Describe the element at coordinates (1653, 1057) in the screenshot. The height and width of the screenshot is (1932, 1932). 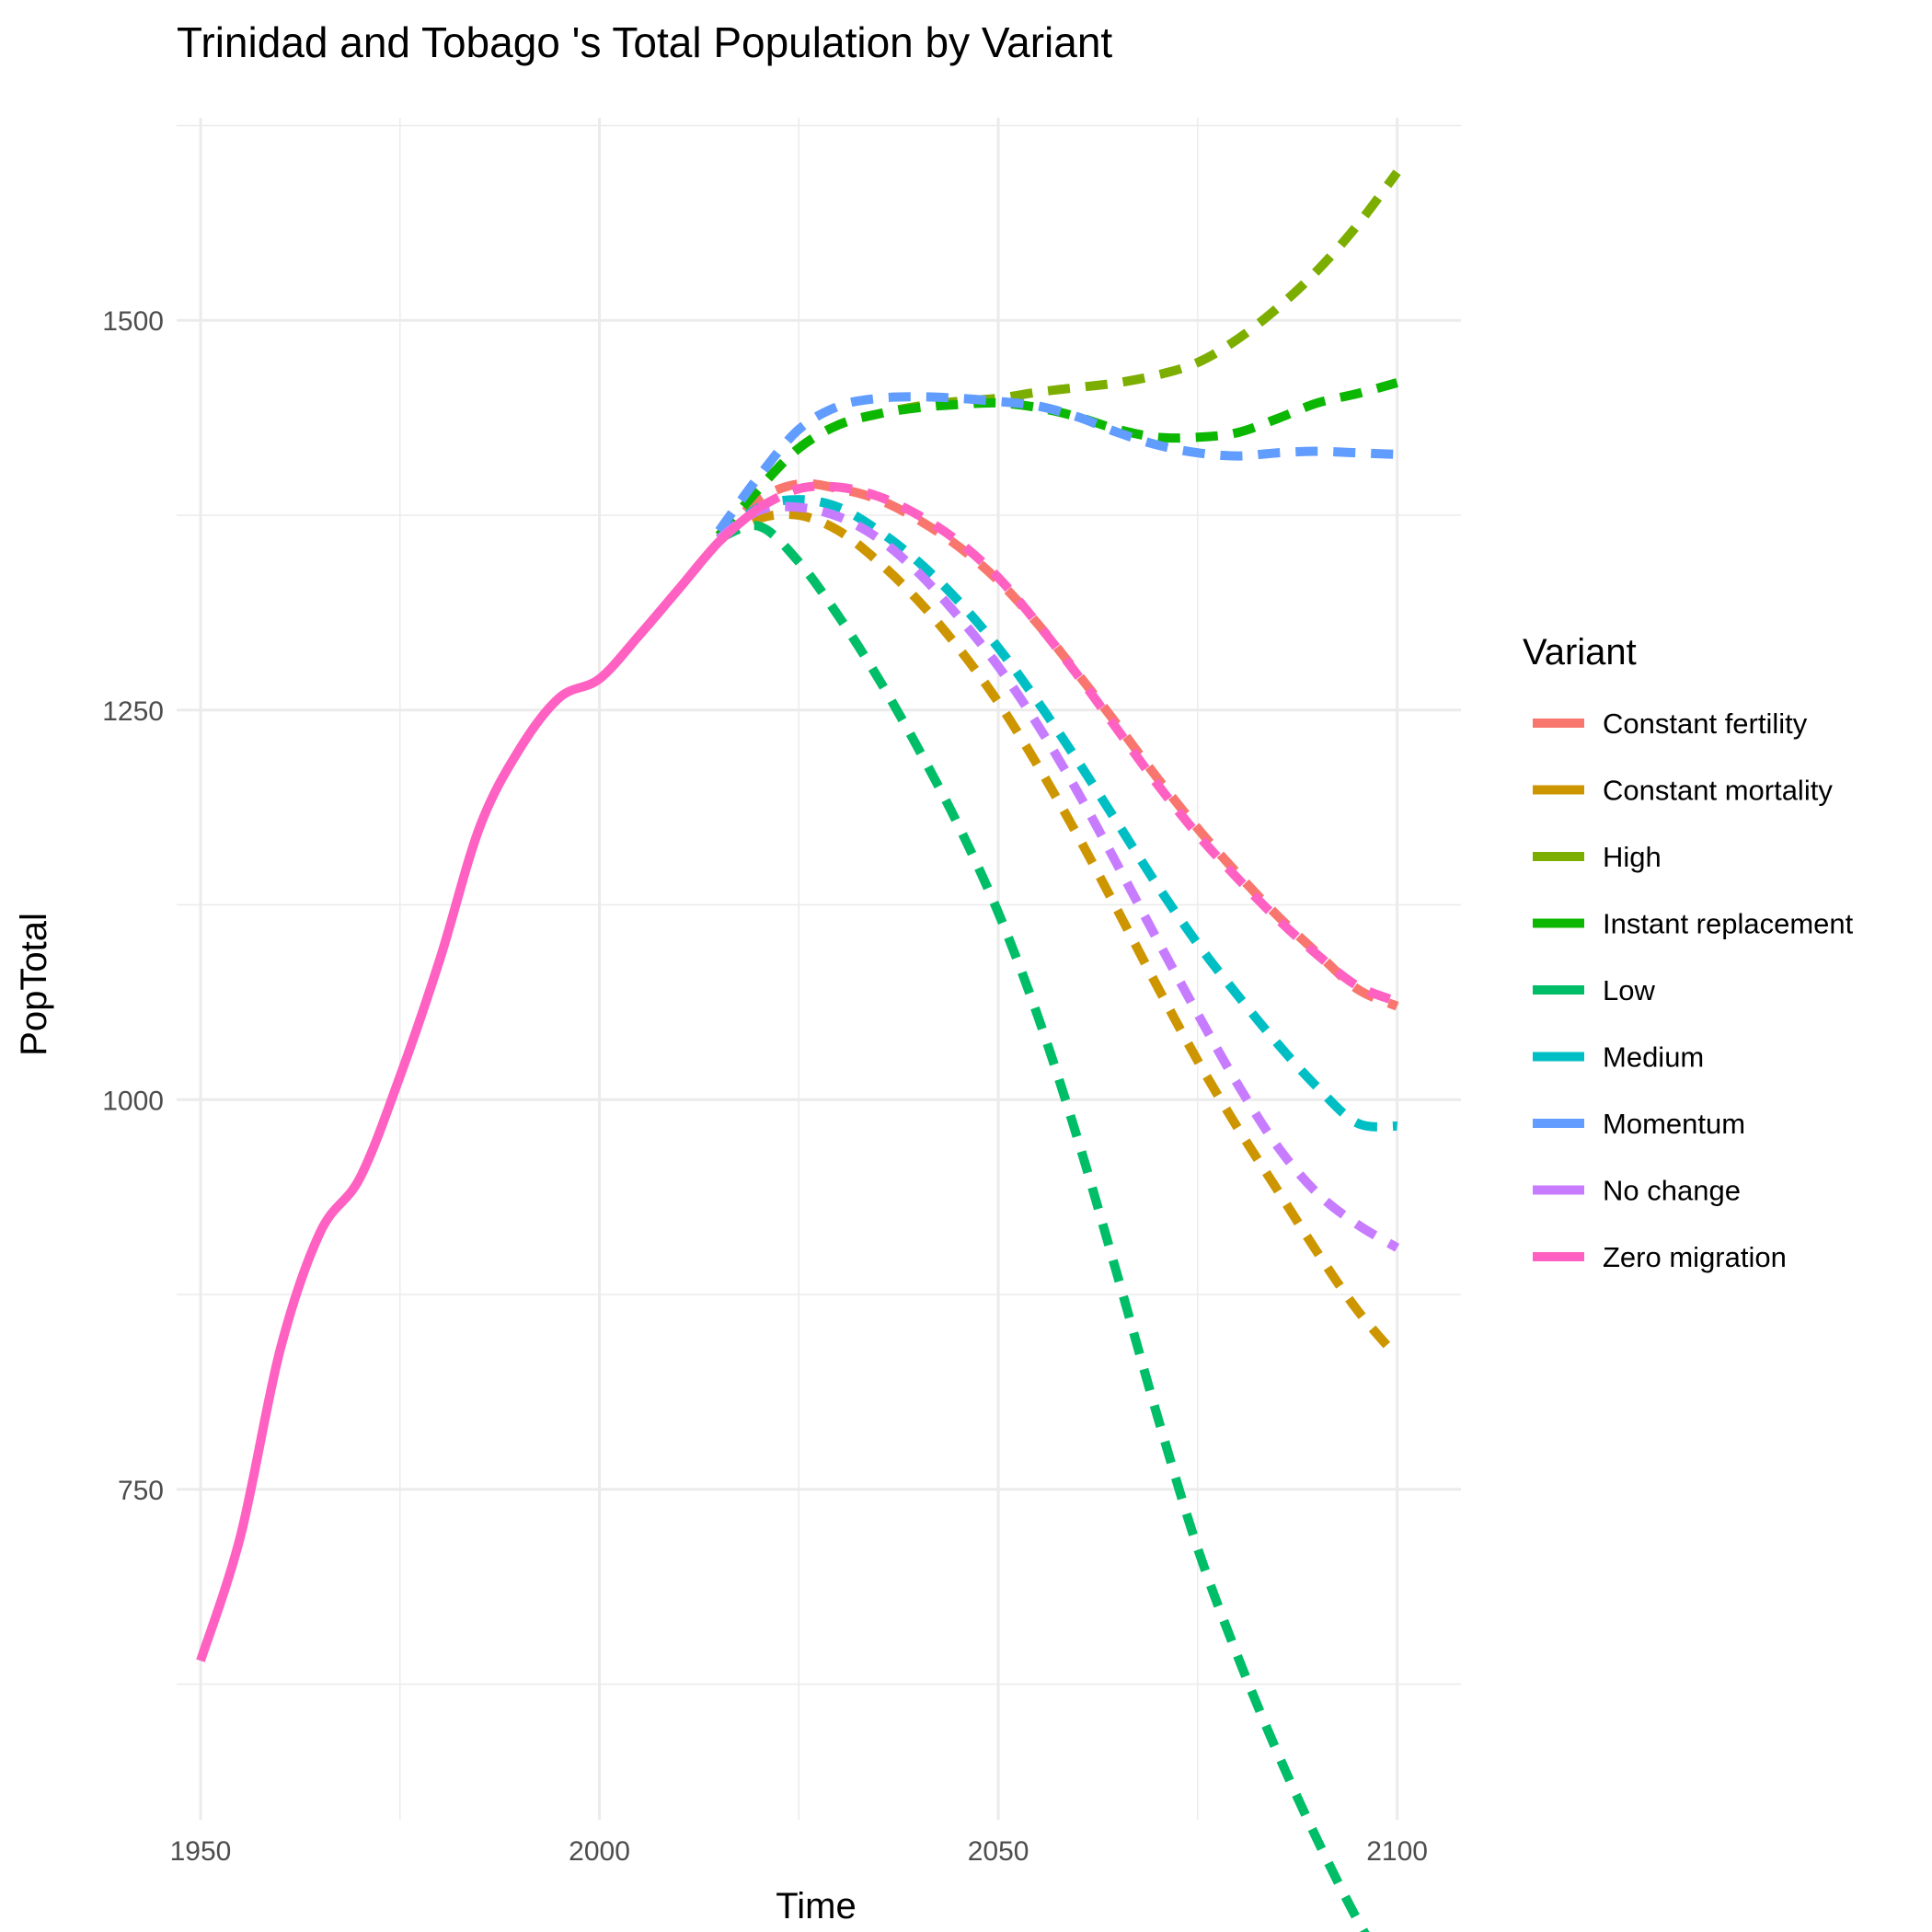
I see `legend-label-medium: Medium` at that location.